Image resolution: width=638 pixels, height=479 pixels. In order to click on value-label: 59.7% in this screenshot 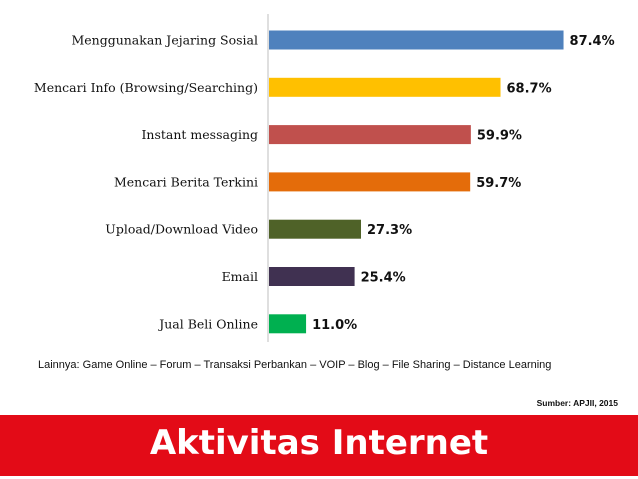, I will do `click(498, 183)`.